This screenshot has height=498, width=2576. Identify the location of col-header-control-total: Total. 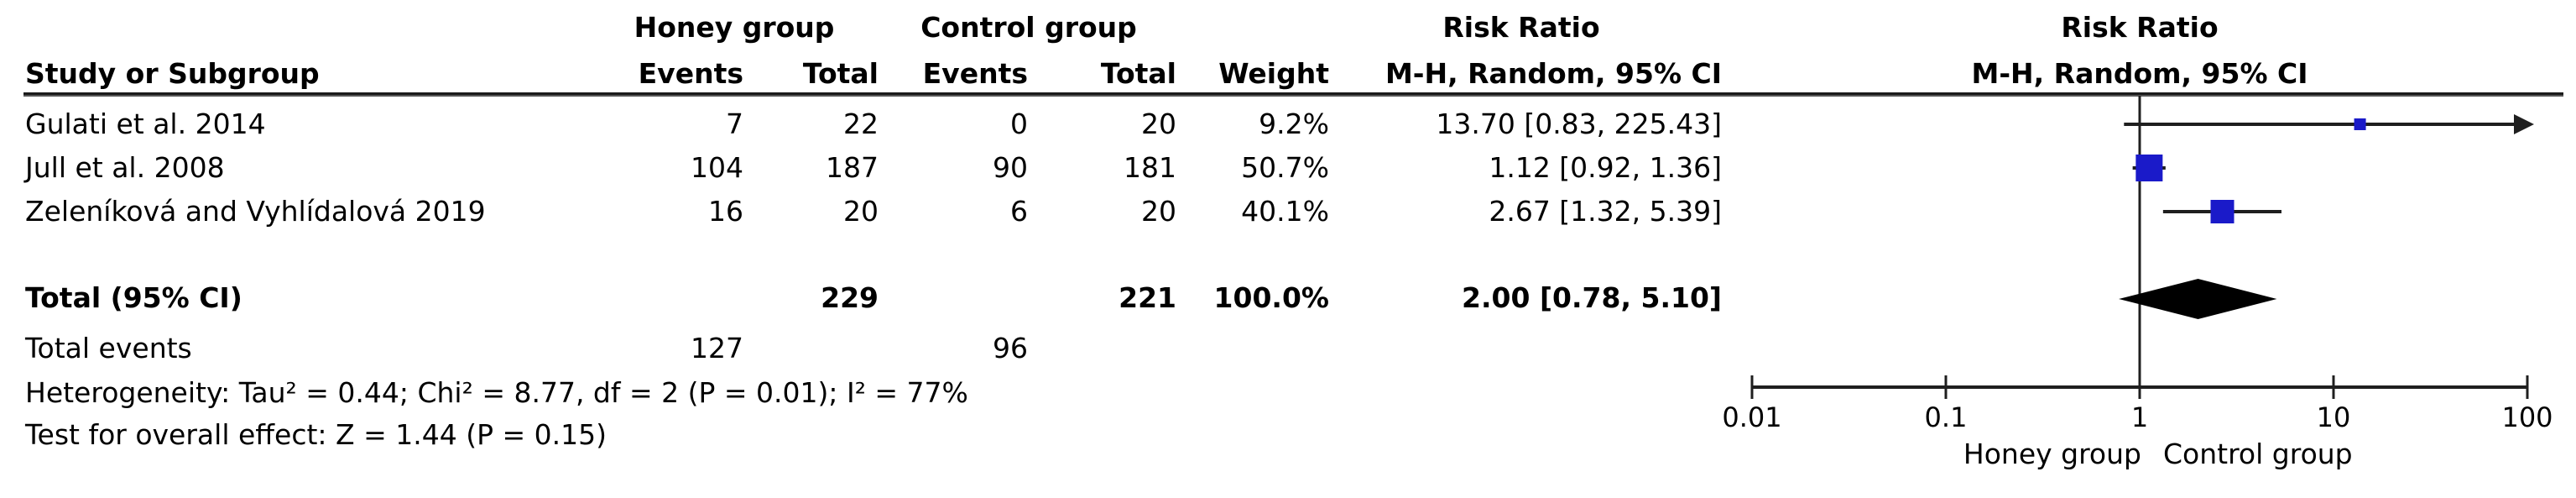
(1138, 73).